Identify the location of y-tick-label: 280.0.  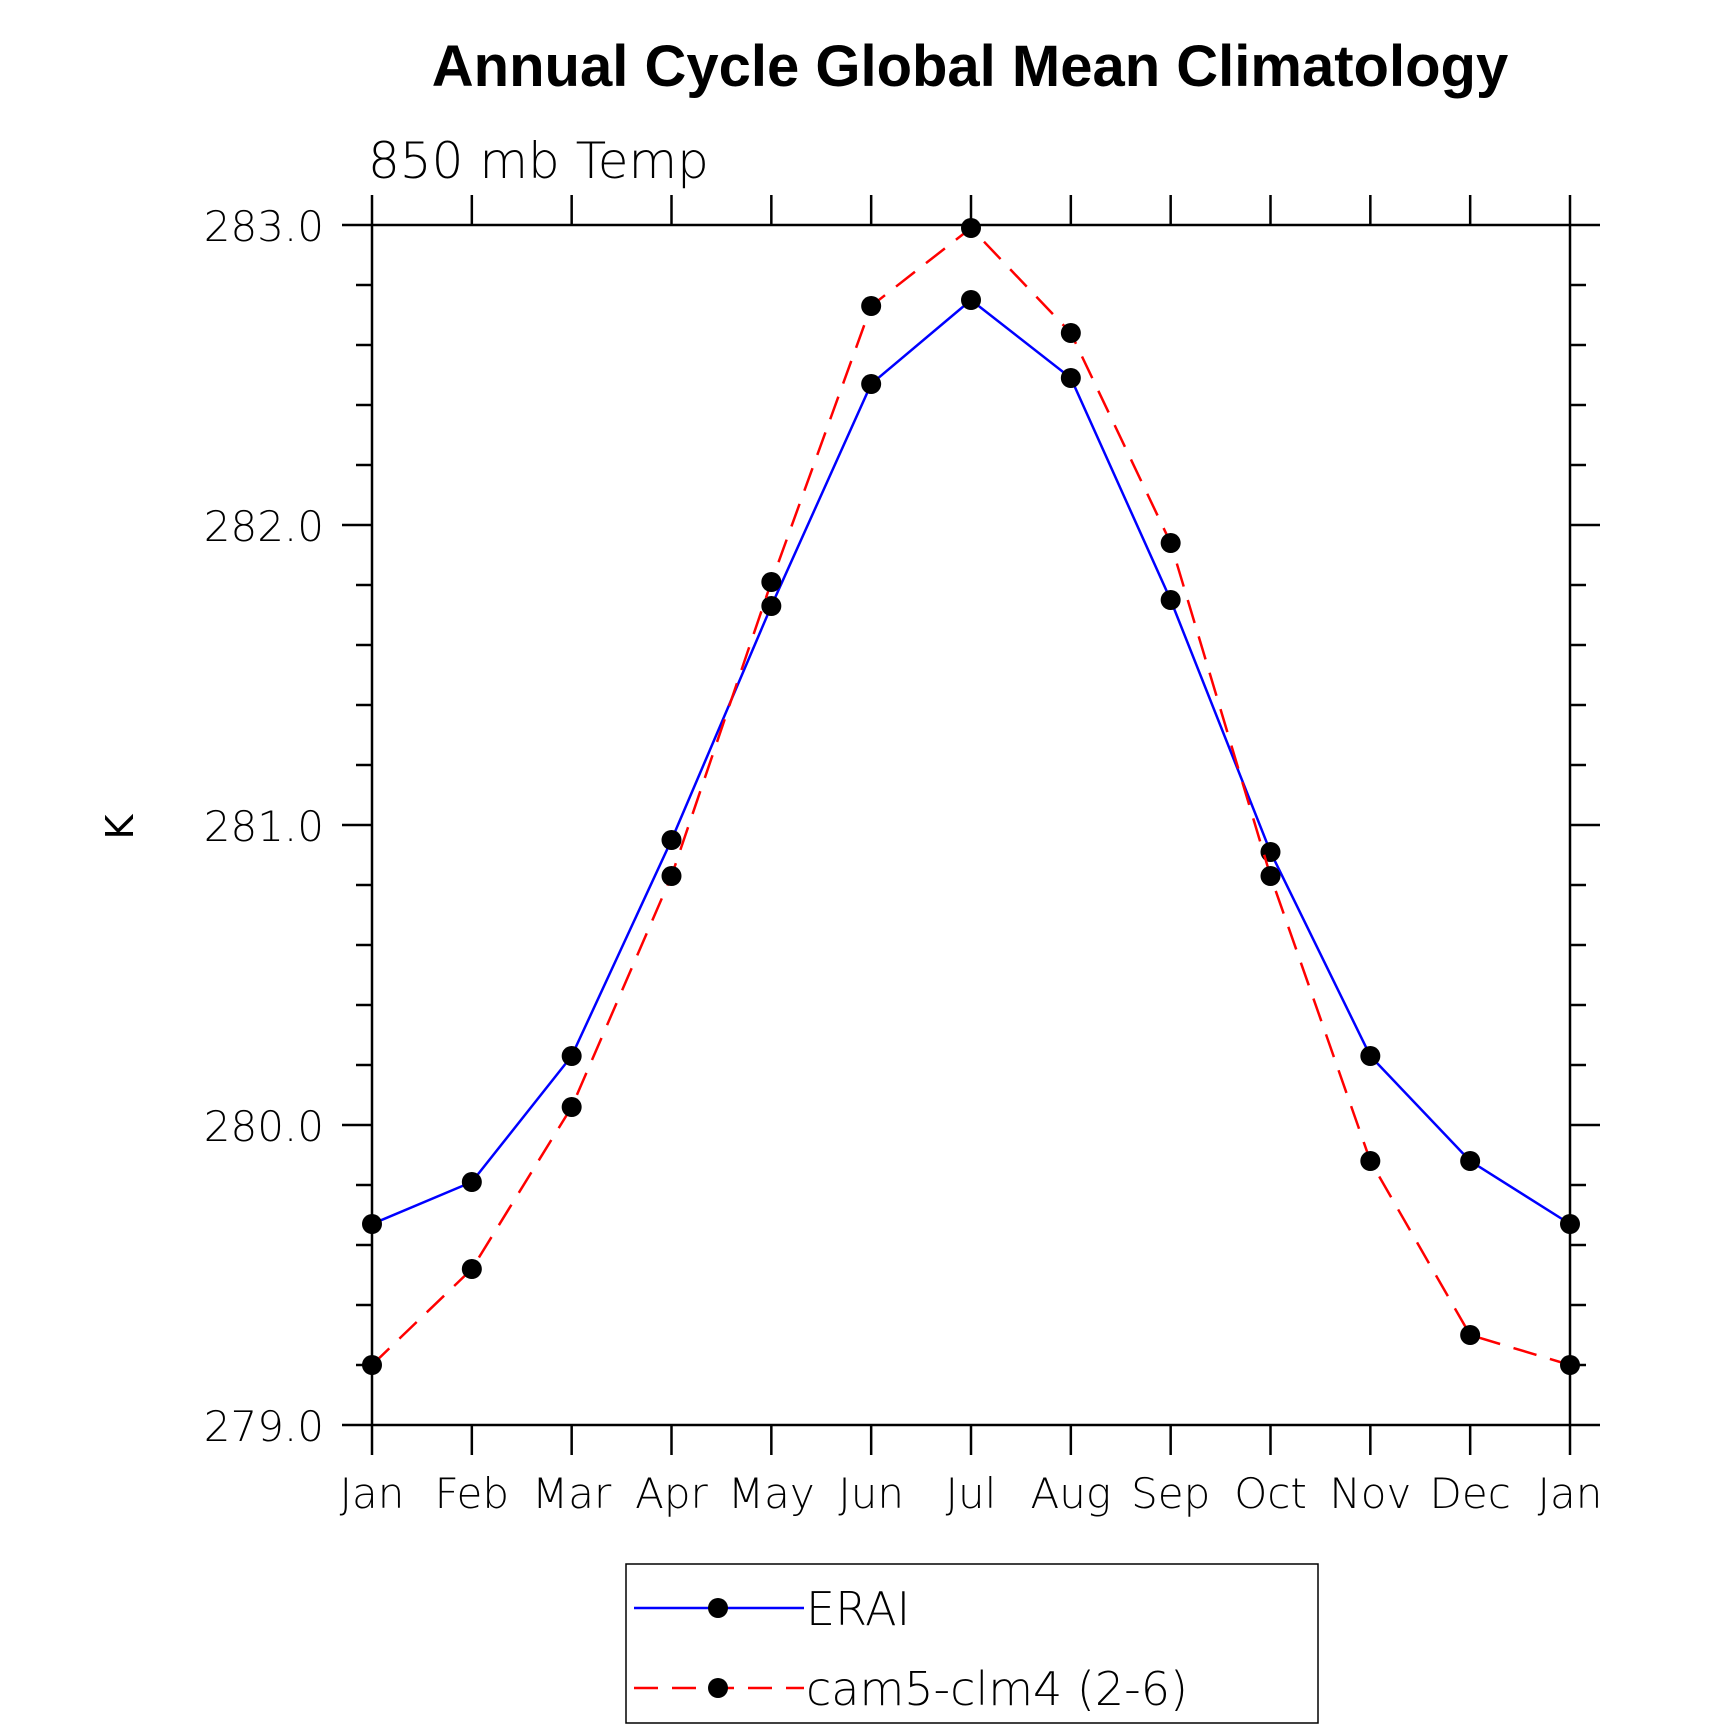
(264, 1126).